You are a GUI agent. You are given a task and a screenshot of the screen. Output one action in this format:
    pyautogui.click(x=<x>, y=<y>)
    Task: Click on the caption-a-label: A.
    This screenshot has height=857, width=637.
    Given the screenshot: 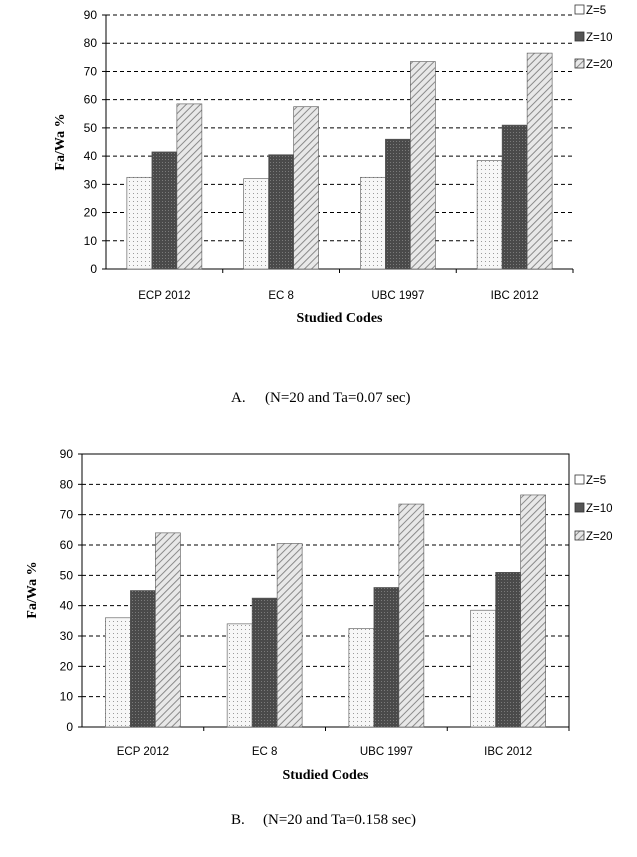 What is the action you would take?
    pyautogui.click(x=238, y=398)
    